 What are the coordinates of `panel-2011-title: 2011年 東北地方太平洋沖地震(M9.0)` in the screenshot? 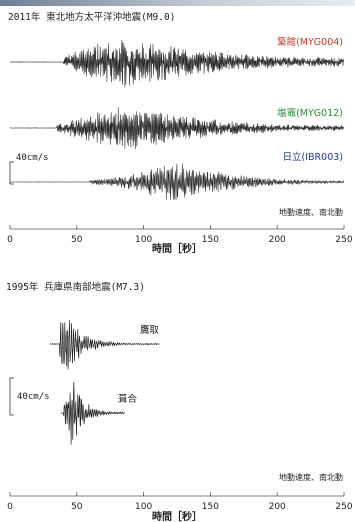 It's located at (91, 17).